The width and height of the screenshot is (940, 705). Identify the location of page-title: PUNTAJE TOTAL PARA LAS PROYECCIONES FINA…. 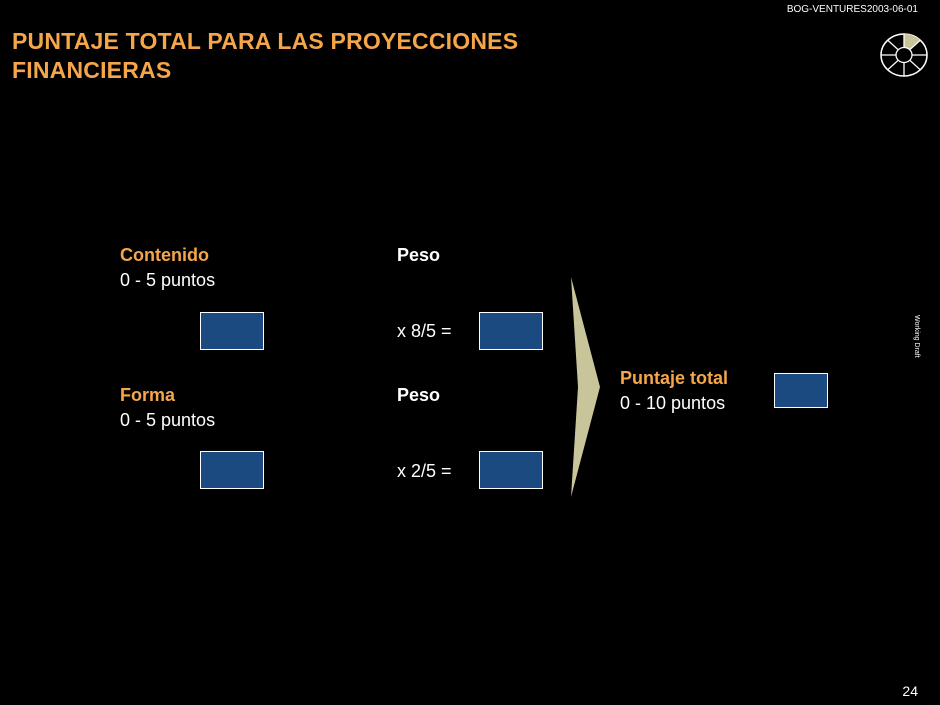
(265, 55).